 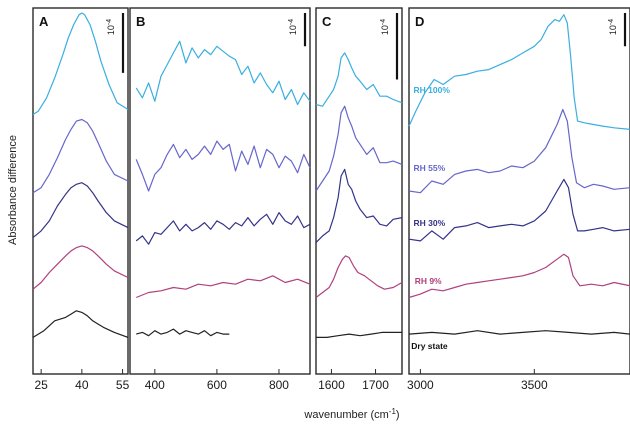 What do you see at coordinates (140, 21) in the screenshot?
I see `panel-label: B` at bounding box center [140, 21].